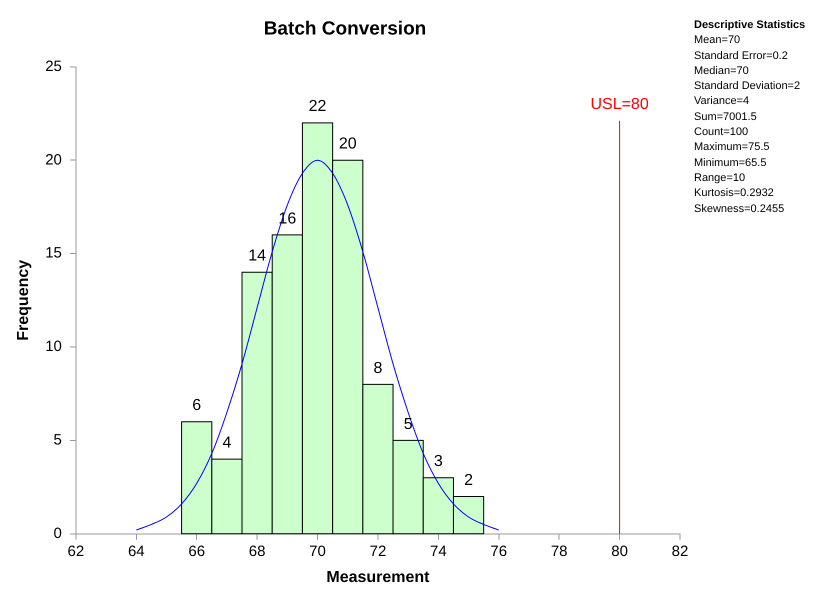 Image resolution: width=814 pixels, height=597 pixels. Describe the element at coordinates (680, 551) in the screenshot. I see `x-tick-label: 82` at that location.